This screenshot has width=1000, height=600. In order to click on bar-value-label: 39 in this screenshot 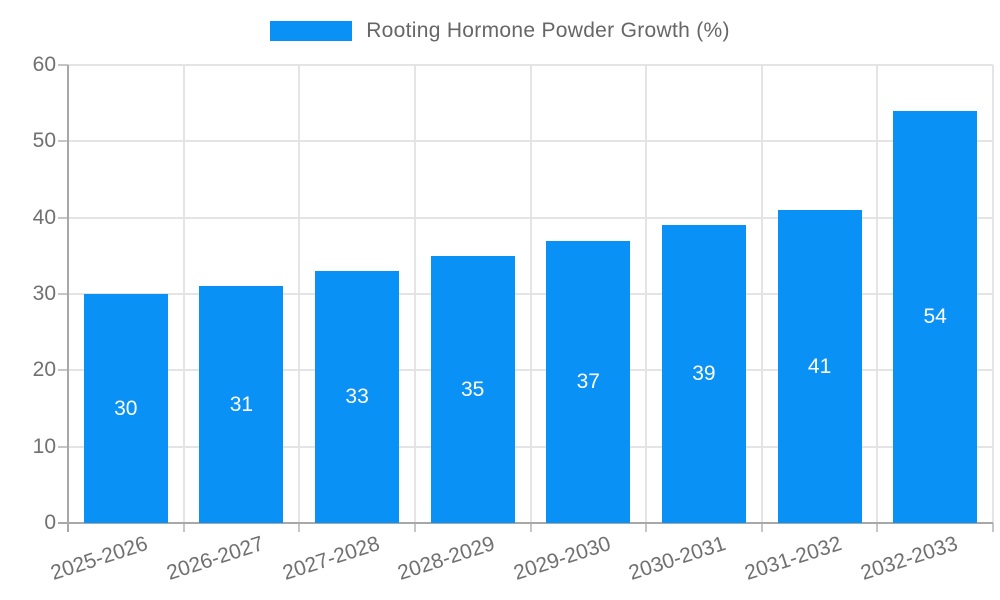, I will do `click(704, 373)`.